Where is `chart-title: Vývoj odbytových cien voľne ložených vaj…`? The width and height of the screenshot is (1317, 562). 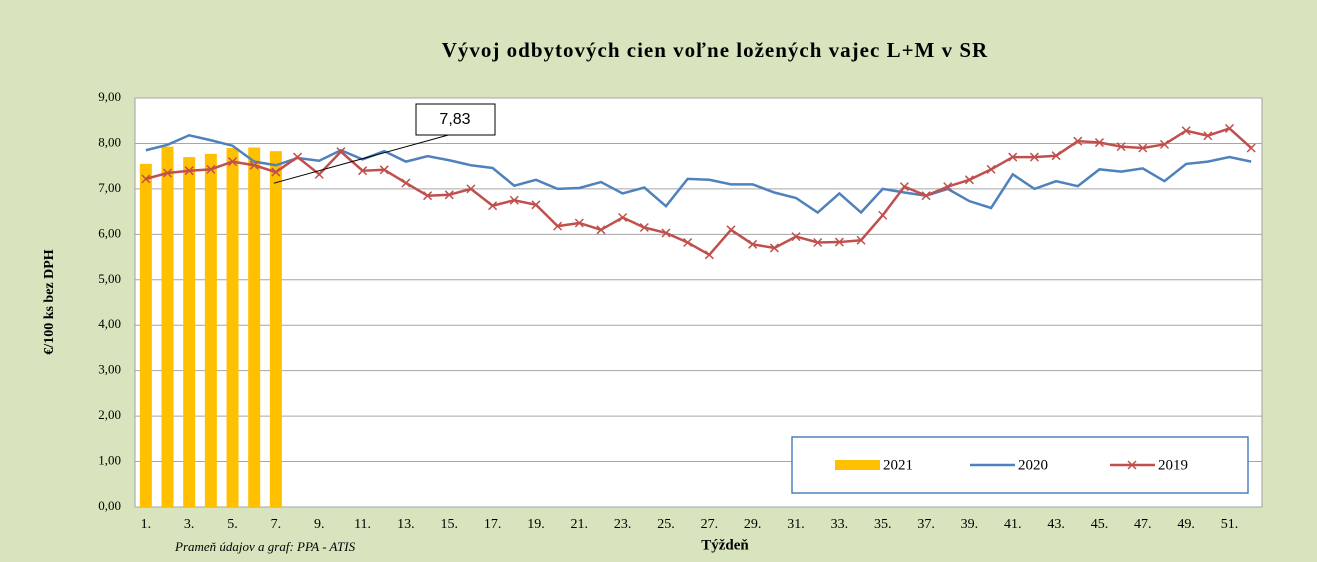 chart-title: Vývoj odbytových cien voľne ložených vaj… is located at coordinates (715, 50).